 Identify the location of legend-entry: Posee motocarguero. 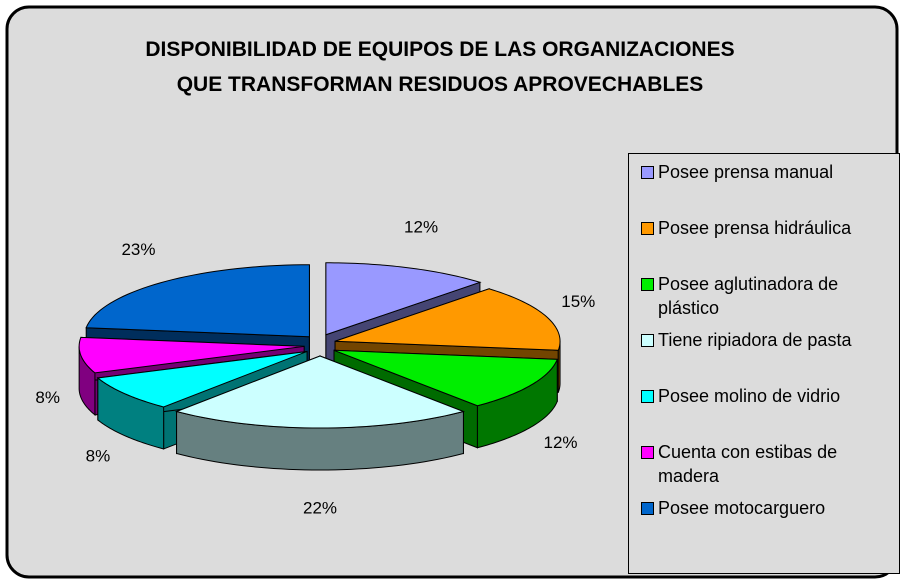
(768, 524).